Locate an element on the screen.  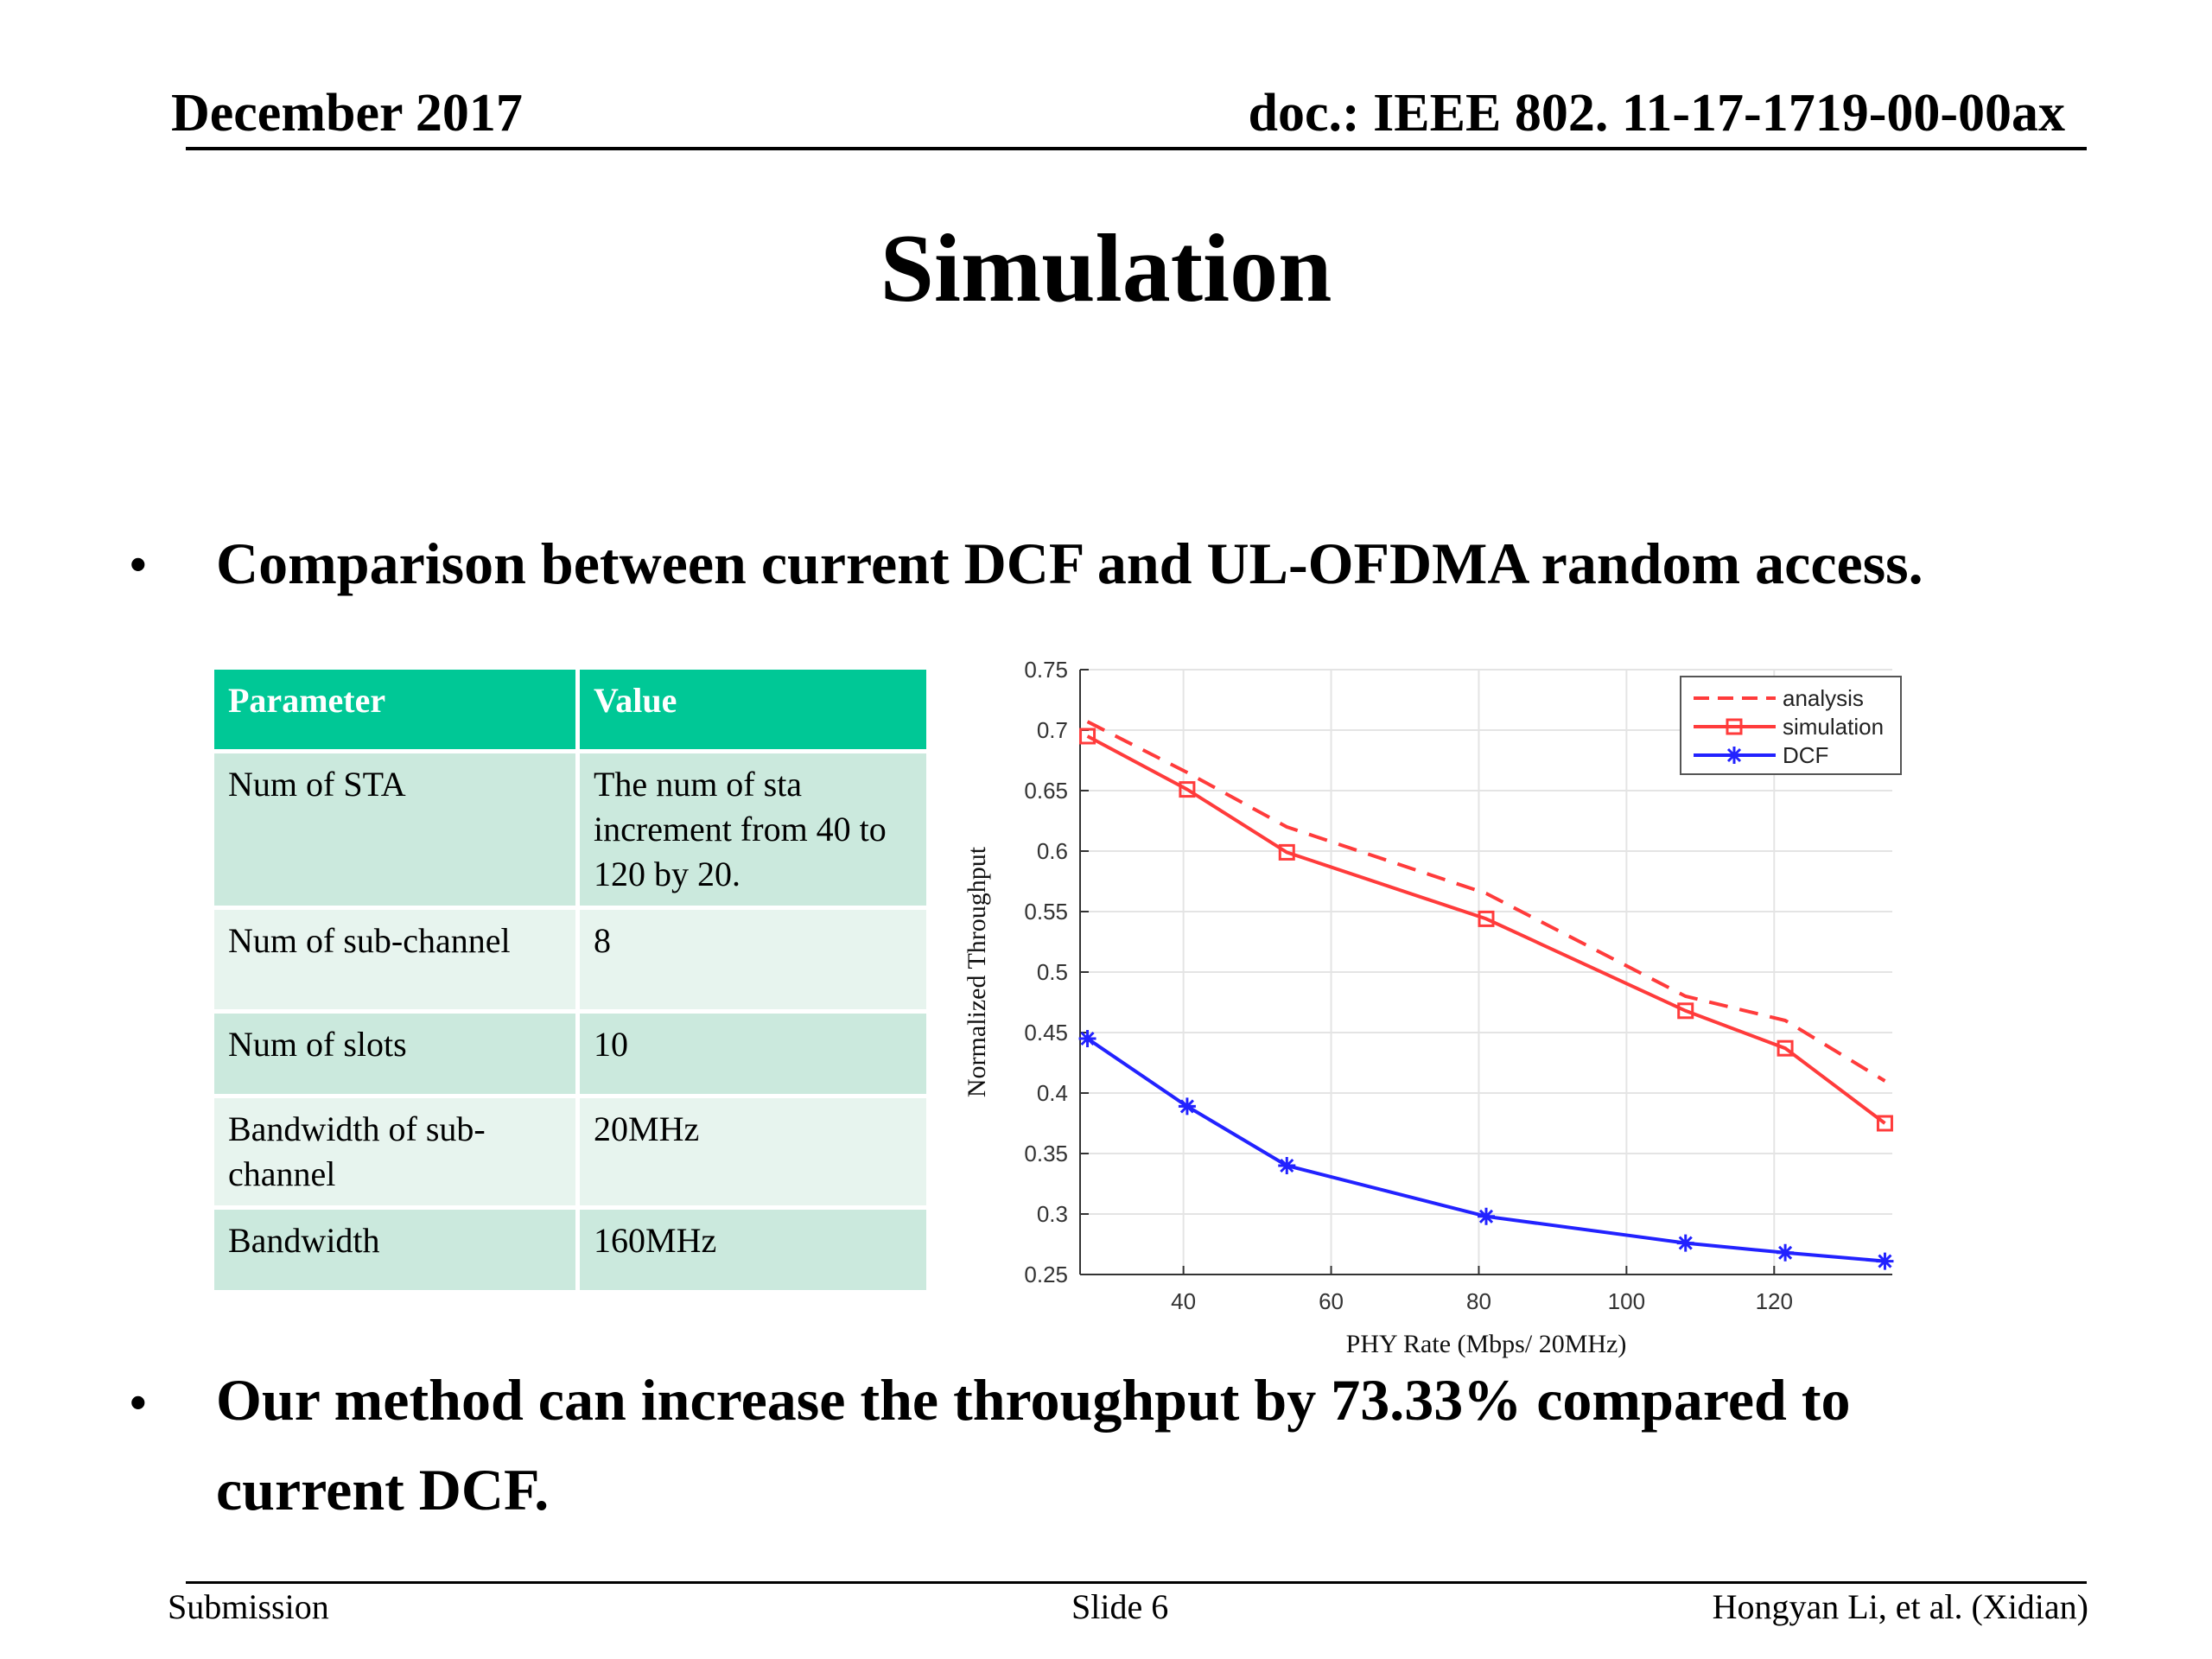
table-cell: 20MHz is located at coordinates (753, 1152).